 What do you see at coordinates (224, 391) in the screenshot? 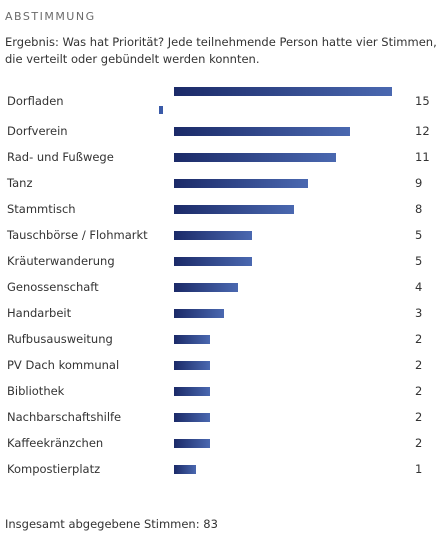
I see `result-row: Bibliothek 2` at bounding box center [224, 391].